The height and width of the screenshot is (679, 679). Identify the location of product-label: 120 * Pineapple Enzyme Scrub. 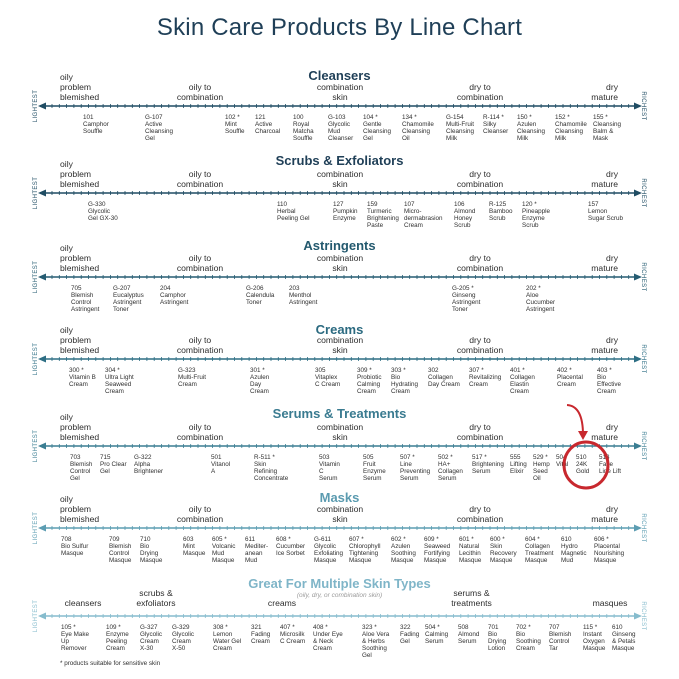
(536, 215).